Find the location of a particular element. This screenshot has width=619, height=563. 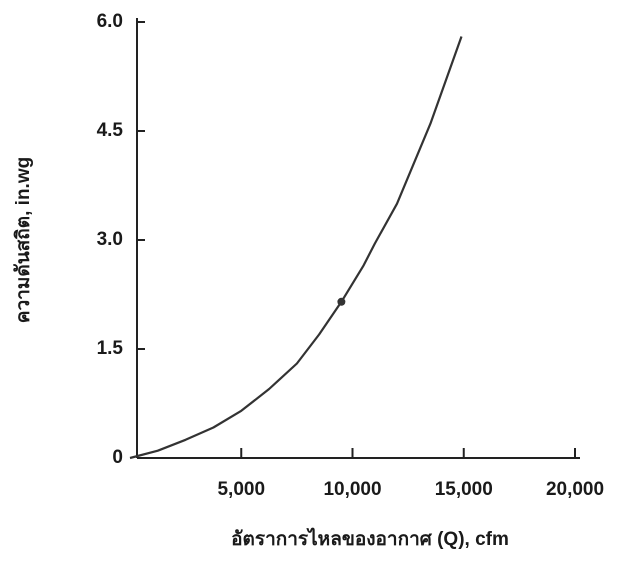

y-tick-label: 3.0 is located at coordinates (110, 239).